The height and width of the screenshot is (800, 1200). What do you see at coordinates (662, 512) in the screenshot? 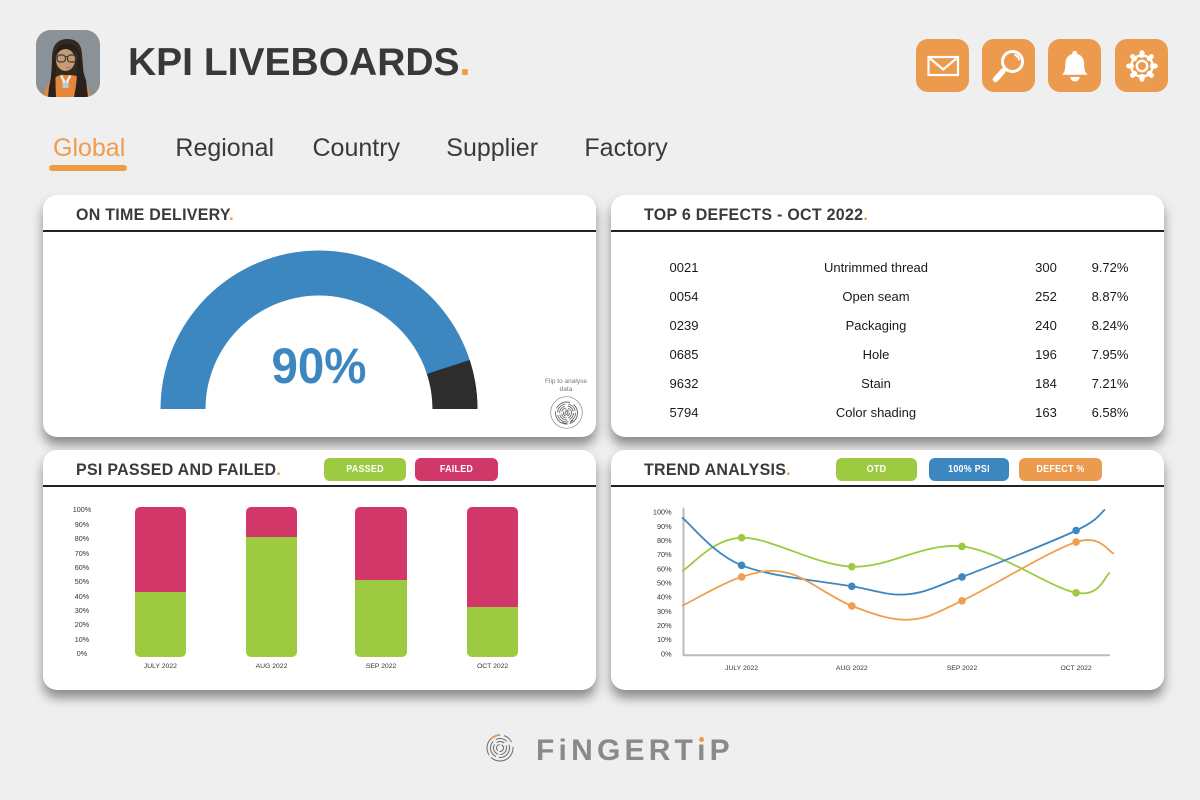
I see `svg-text: 100%` at bounding box center [662, 512].